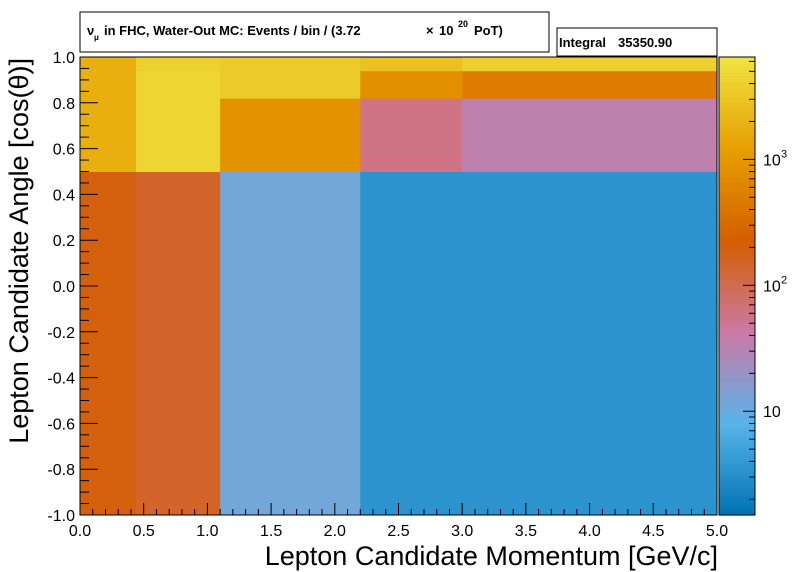 This screenshot has height=572, width=796. Describe the element at coordinates (144, 531) in the screenshot. I see `x-tick-label: 0.5` at that location.